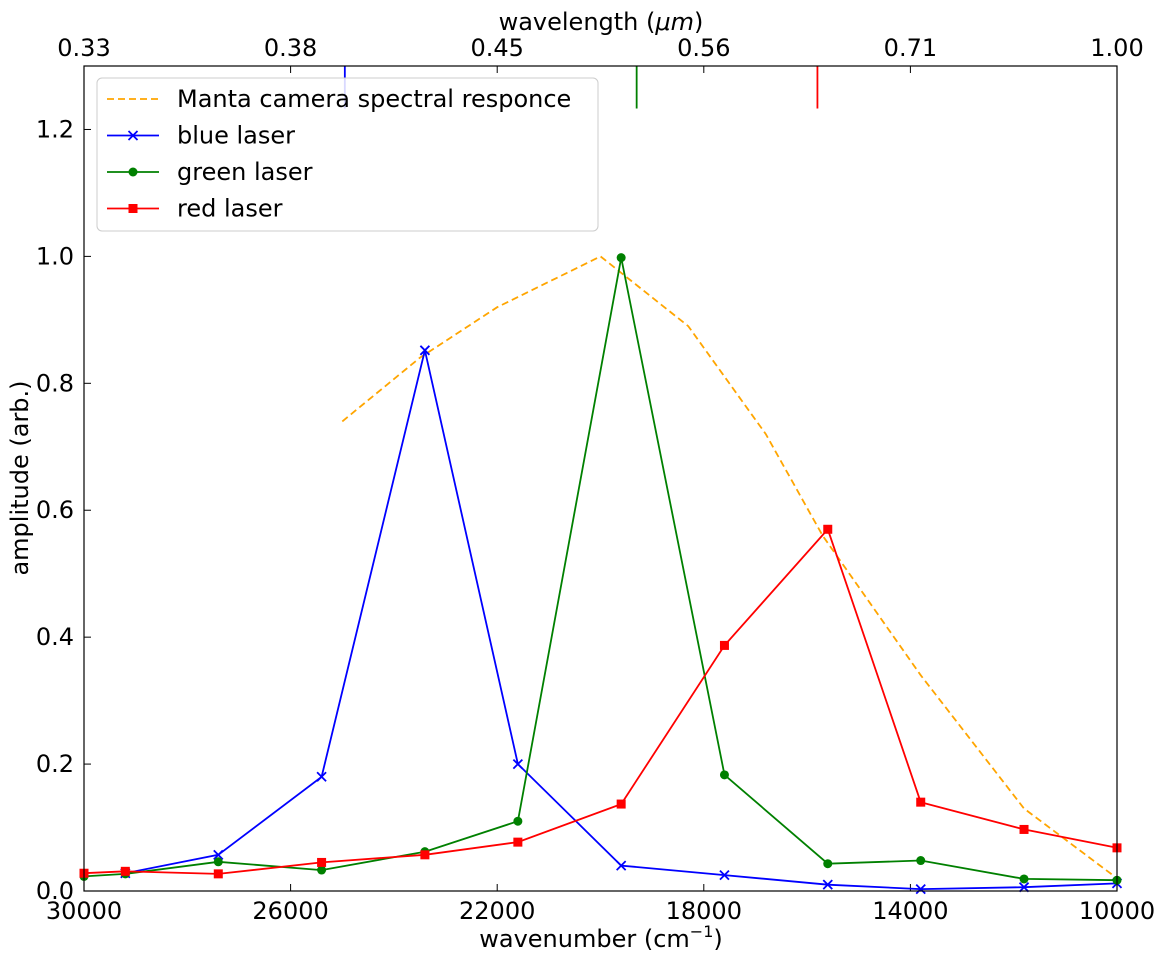 The width and height of the screenshot is (1166, 966). Describe the element at coordinates (703, 48) in the screenshot. I see `top-tick-label: 0.56` at that location.